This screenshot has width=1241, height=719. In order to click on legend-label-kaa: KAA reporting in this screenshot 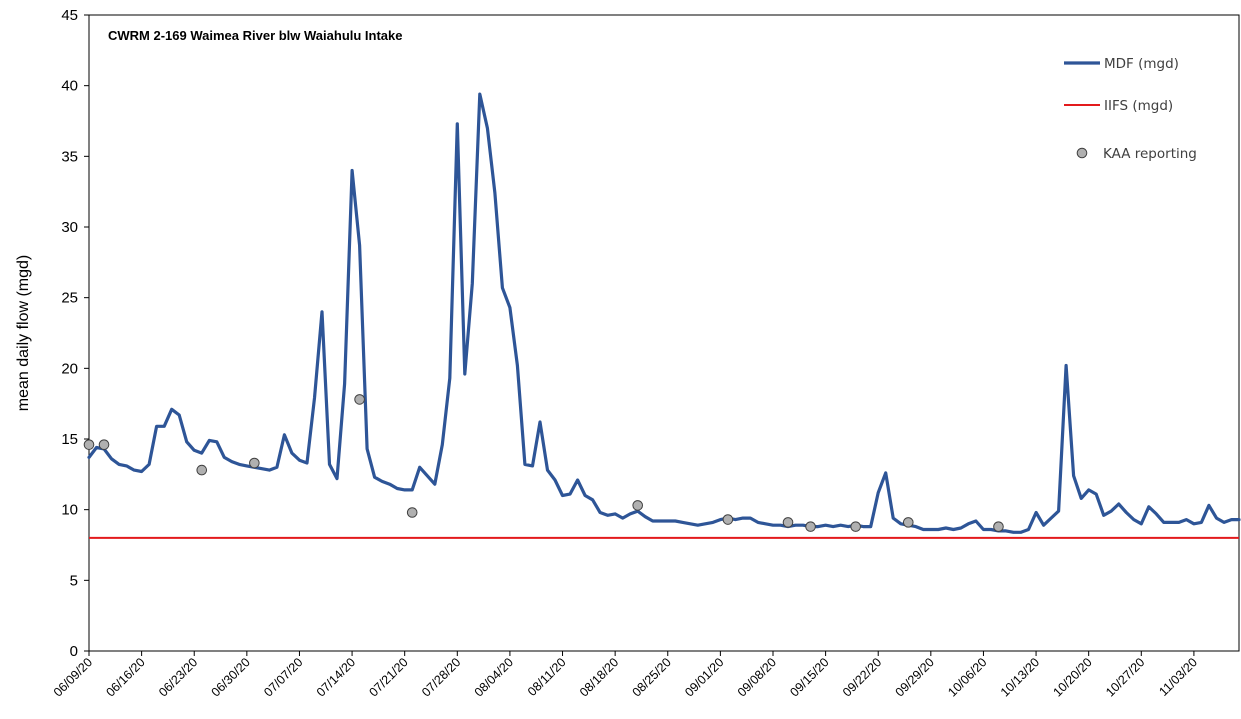, I will do `click(1150, 154)`.